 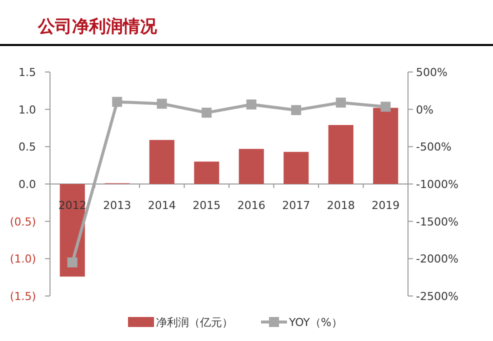 What do you see at coordinates (251, 205) in the screenshot?
I see `x-tick-label: 2016` at bounding box center [251, 205].